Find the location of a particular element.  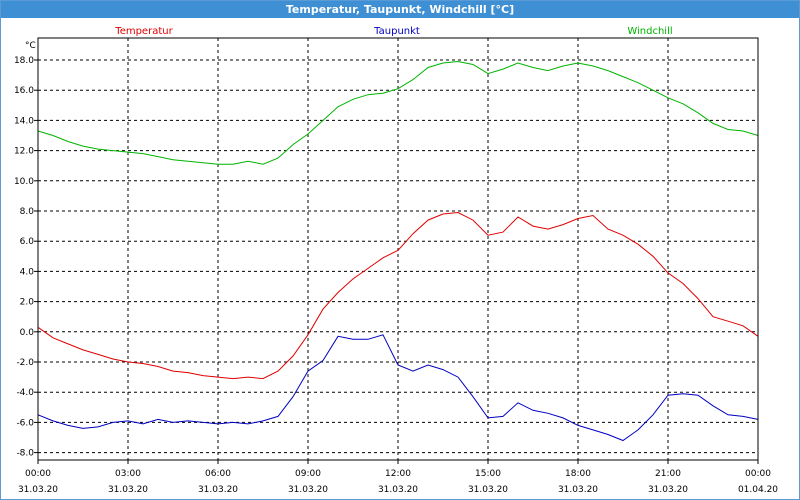

y-tick-label: 10.0 is located at coordinates (24, 182).